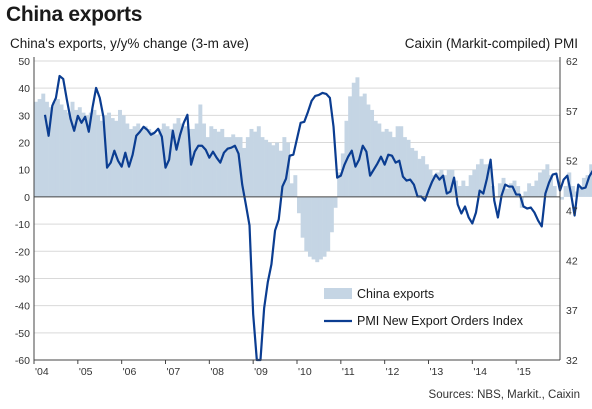 This screenshot has width=592, height=409. I want to click on y-tick-left: 30, so click(24, 116).